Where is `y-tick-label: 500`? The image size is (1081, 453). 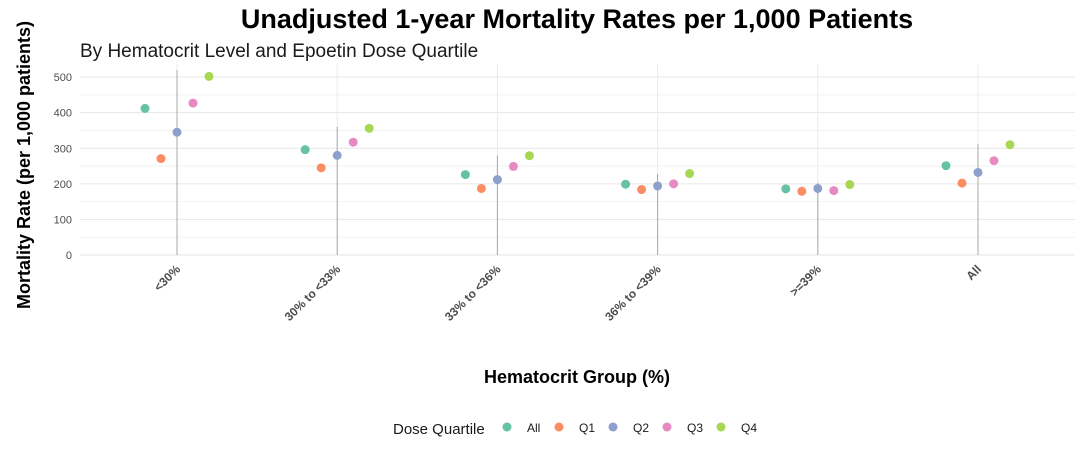 y-tick-label: 500 is located at coordinates (63, 78).